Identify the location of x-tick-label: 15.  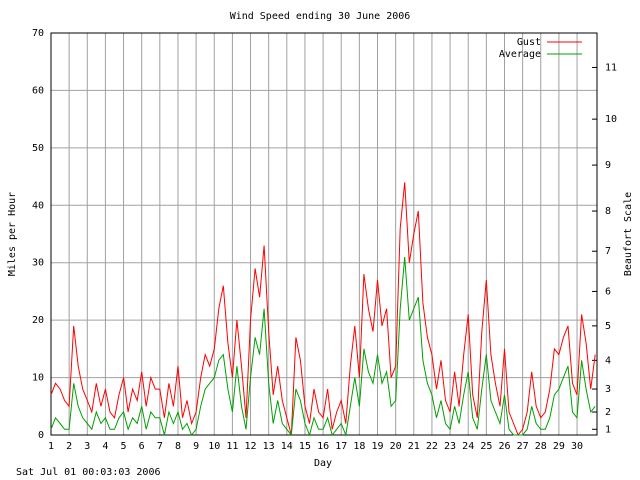
(305, 446).